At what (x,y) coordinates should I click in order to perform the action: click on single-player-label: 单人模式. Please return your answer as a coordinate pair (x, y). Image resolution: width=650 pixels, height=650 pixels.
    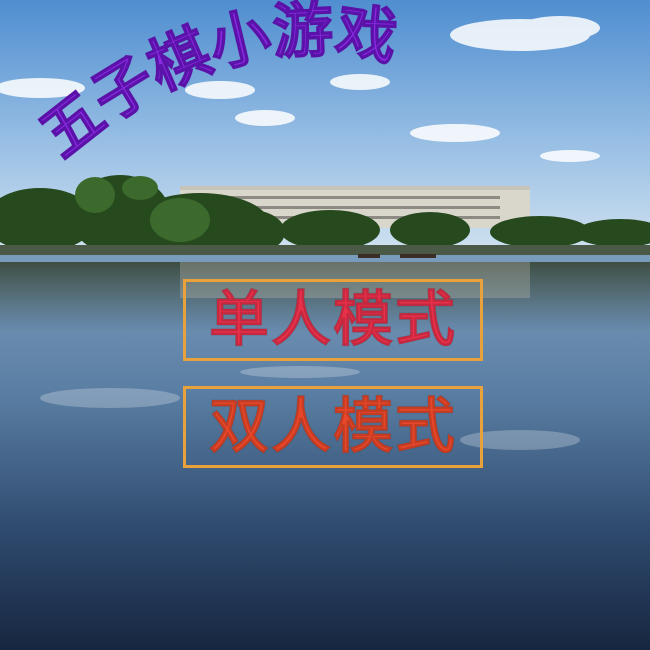
    Looking at the image, I should click on (333, 320).